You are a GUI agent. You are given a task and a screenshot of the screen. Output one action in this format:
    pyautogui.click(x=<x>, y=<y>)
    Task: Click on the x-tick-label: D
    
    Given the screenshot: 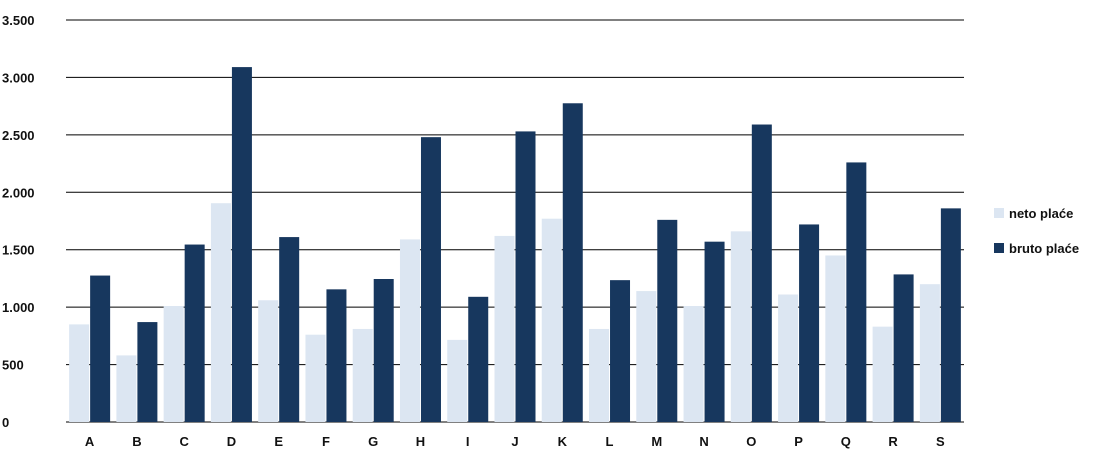 What is the action you would take?
    pyautogui.click(x=231, y=441)
    